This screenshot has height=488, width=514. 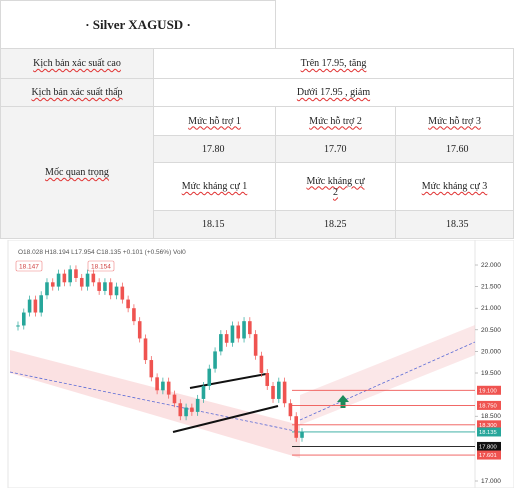 I want to click on level-label: Mức hỗ trợ 1, so click(x=214, y=121).